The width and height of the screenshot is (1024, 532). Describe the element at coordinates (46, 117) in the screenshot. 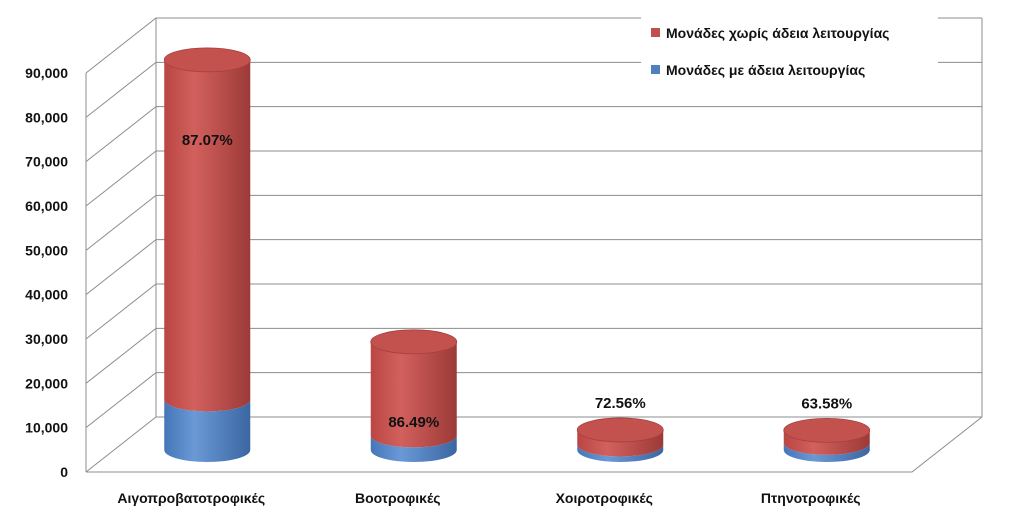

I see `y-tick-label: 80,000` at that location.